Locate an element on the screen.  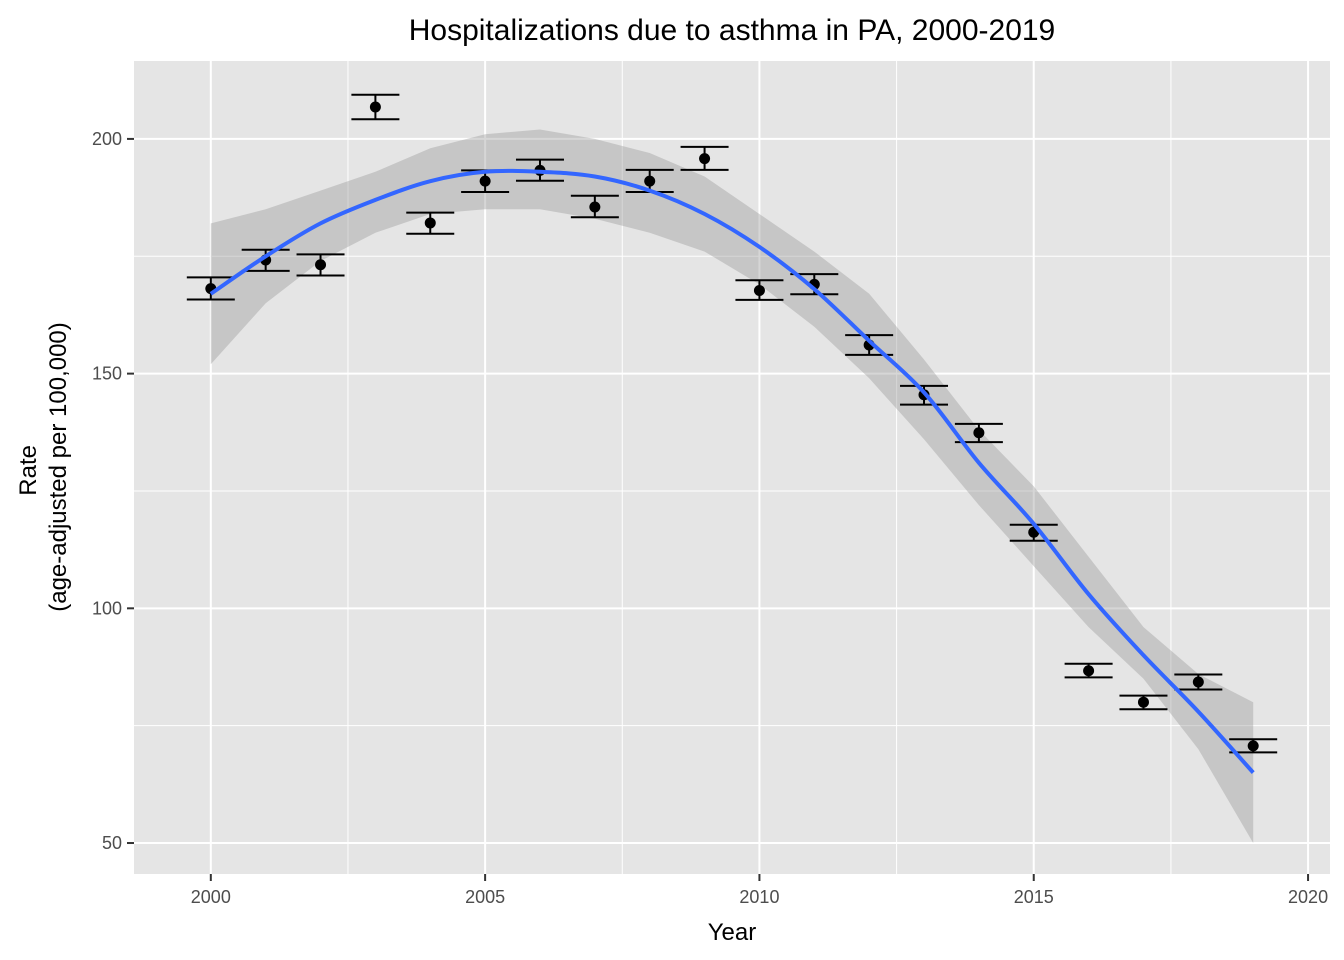
x-tick-label: 2015 is located at coordinates (1034, 897).